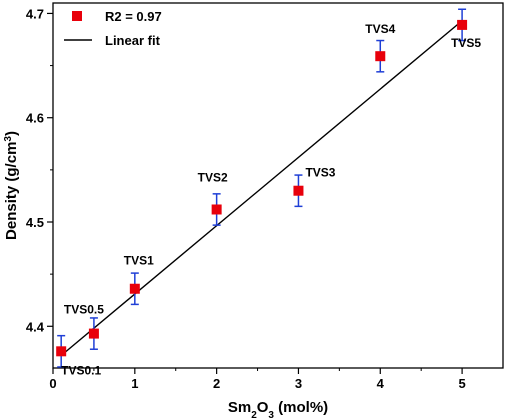  I want to click on y-tick-label: 4.4, so click(35, 326).